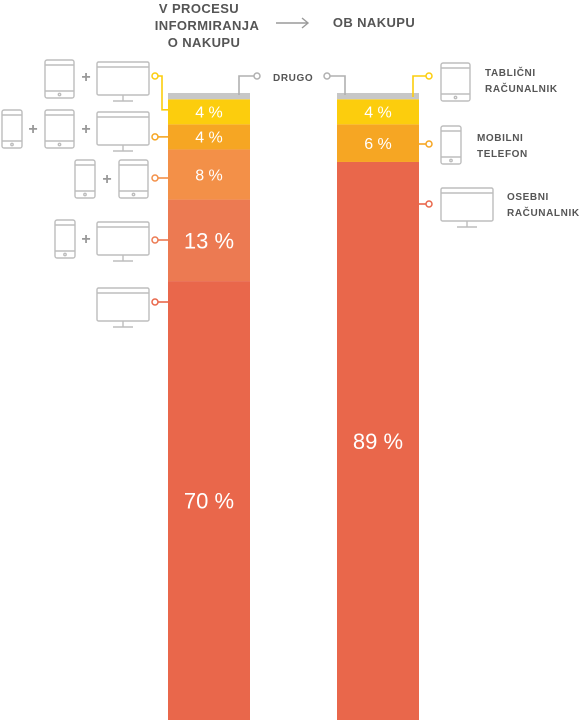 The image size is (579, 720). I want to click on left-header-line-2: INFORMIRANJA, so click(207, 25).